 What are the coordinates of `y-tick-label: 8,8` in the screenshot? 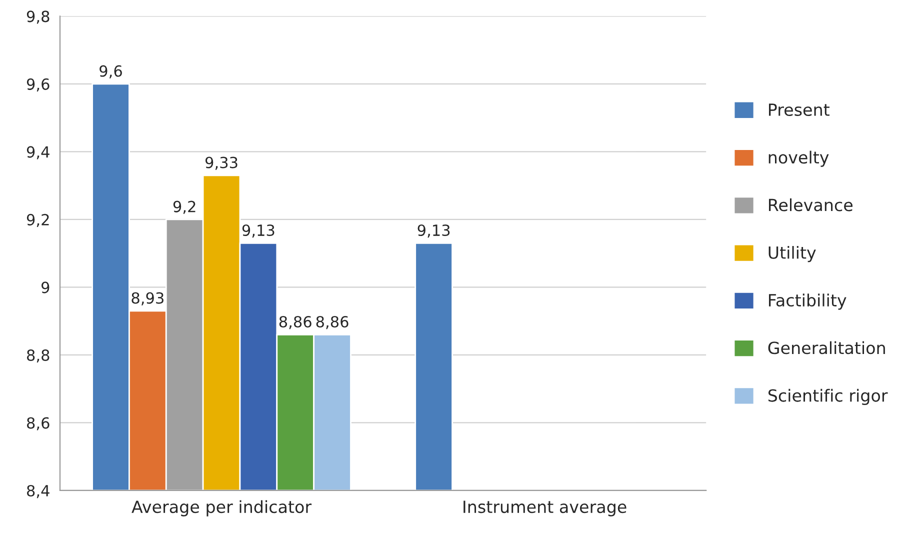 It's located at (38, 356).